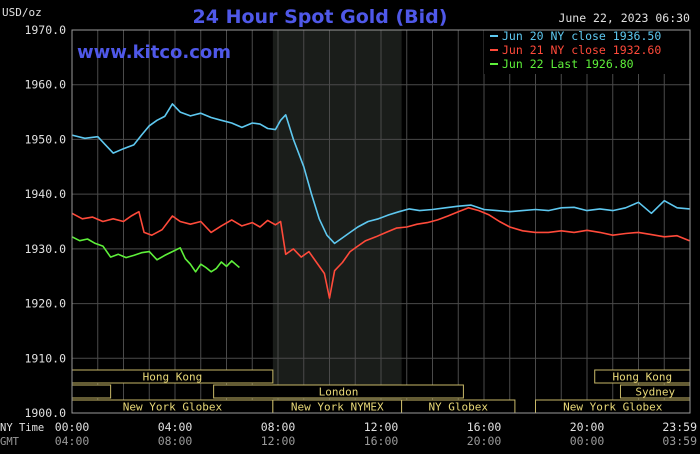 The width and height of the screenshot is (700, 454). I want to click on y-tick-label: 1960.0, so click(45, 85).